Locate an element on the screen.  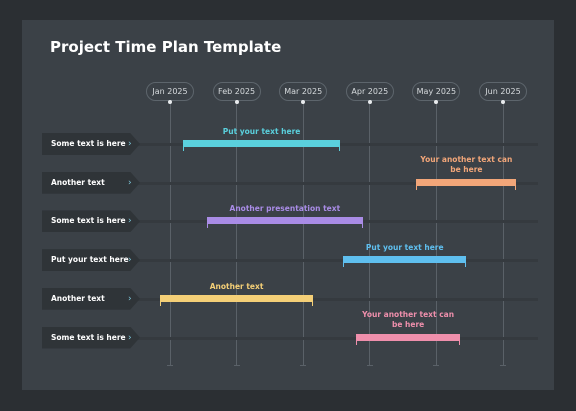
row-label: Put your text here › is located at coordinates (91, 260).